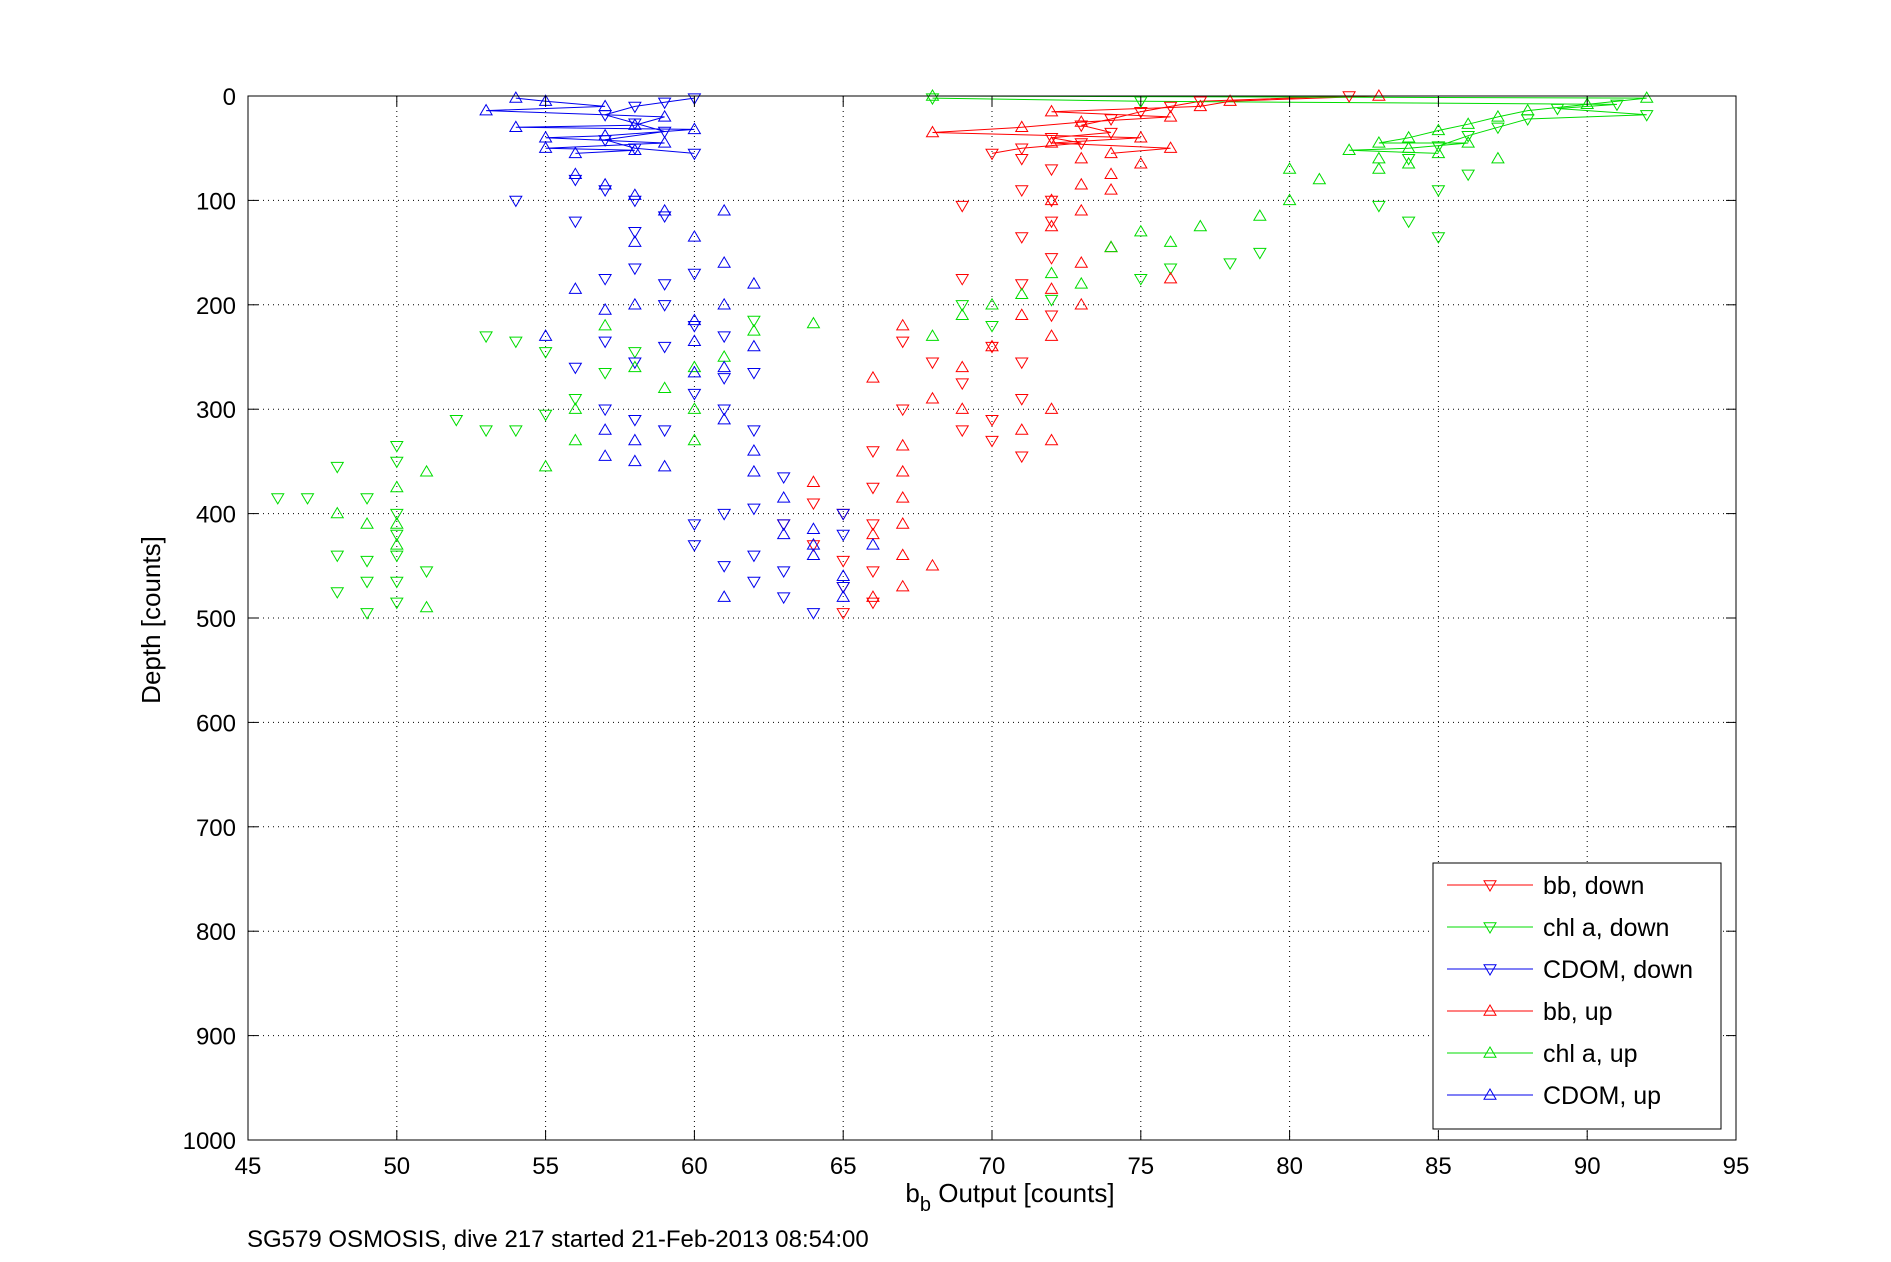 The image size is (1891, 1262). I want to click on series-line-bb-down, so click(1170, 124).